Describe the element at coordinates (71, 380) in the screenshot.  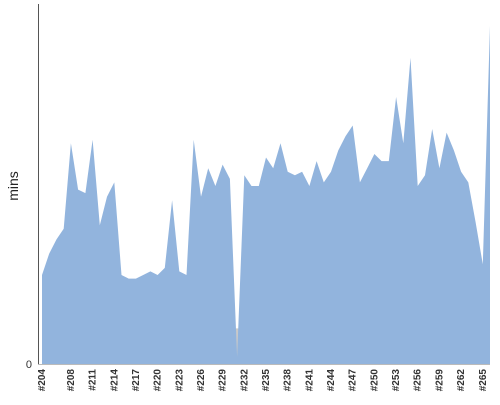
I see `x-tick-label: #208` at that location.